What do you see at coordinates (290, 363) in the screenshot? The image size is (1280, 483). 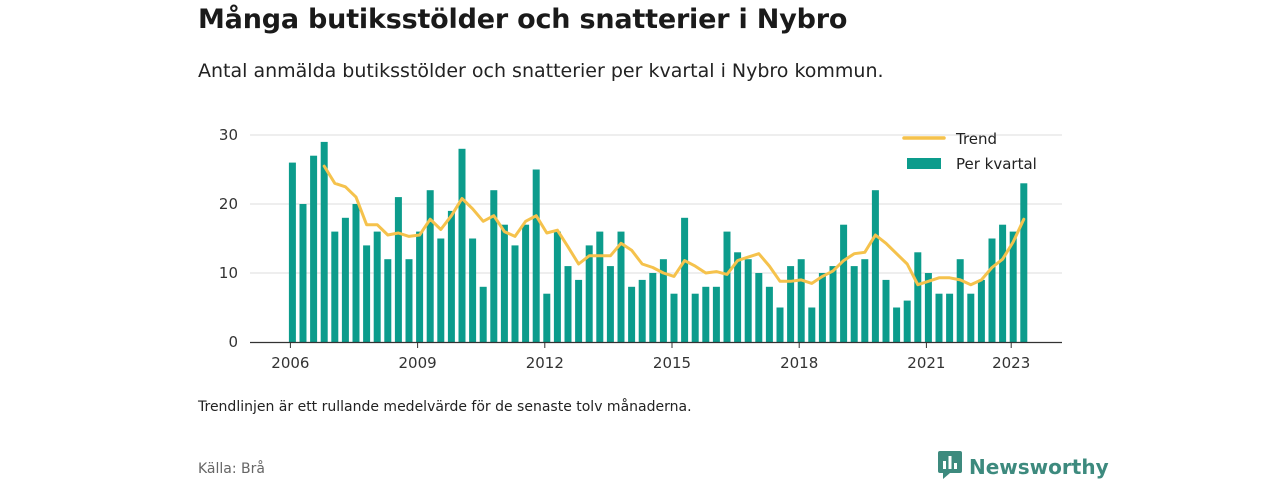 I see `x-tick-label: 2006` at bounding box center [290, 363].